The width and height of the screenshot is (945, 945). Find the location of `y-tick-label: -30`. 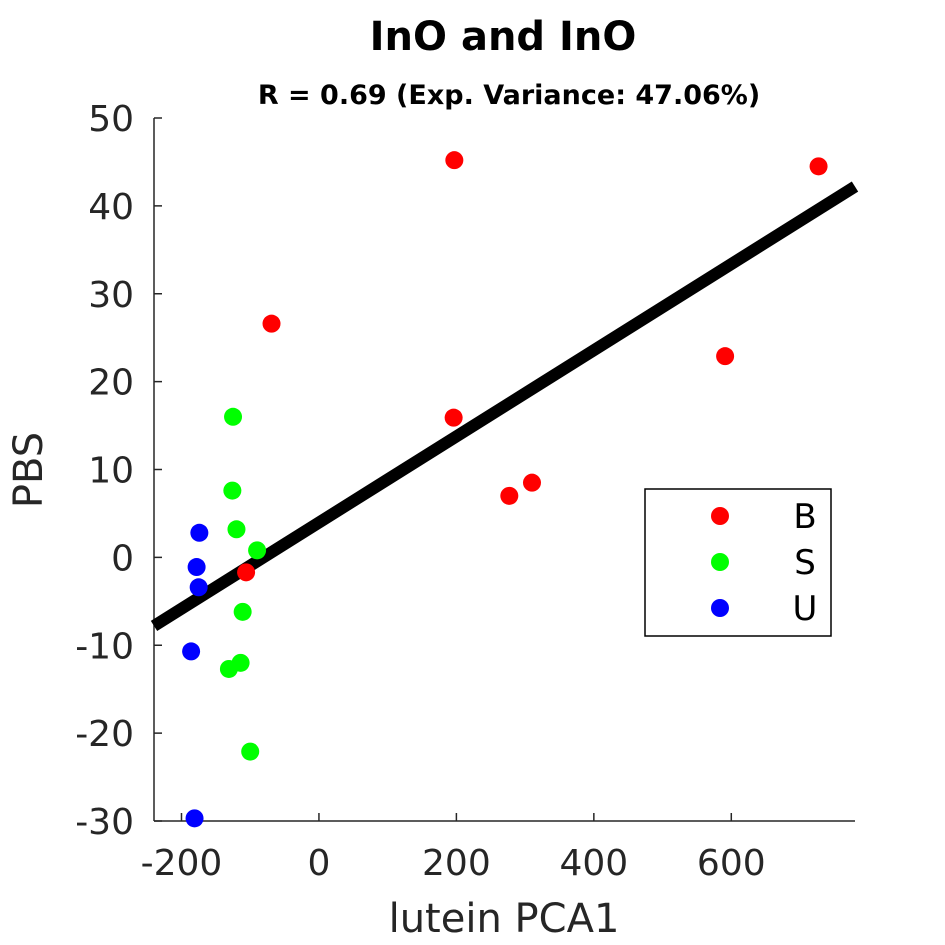

y-tick-label: -30 is located at coordinates (104, 822).